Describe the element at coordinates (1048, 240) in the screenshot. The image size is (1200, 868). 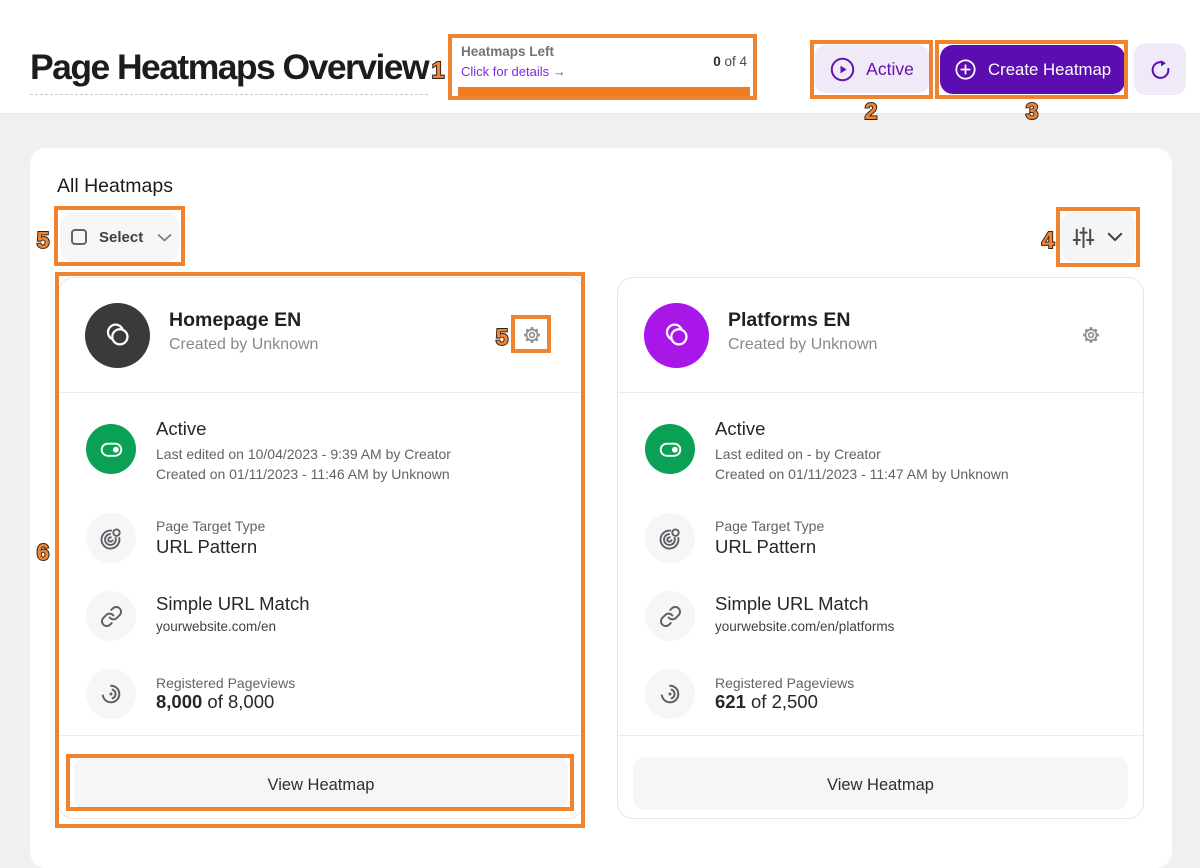
I see `svg-text: 4` at that location.